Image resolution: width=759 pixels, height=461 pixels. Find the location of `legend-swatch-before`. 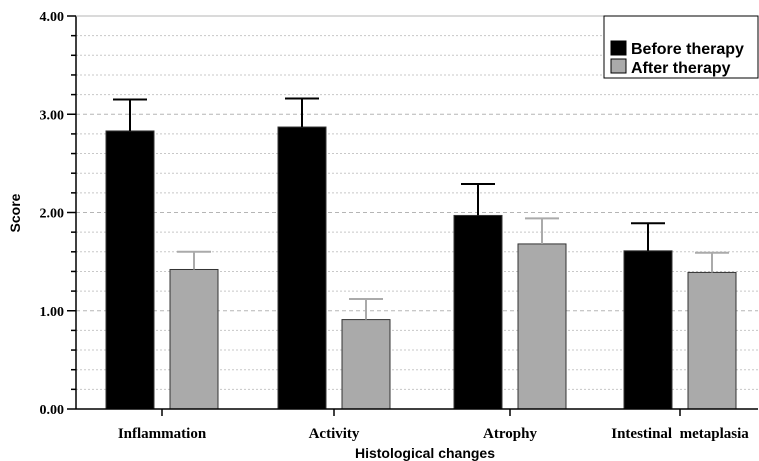

legend-swatch-before is located at coordinates (618, 48).